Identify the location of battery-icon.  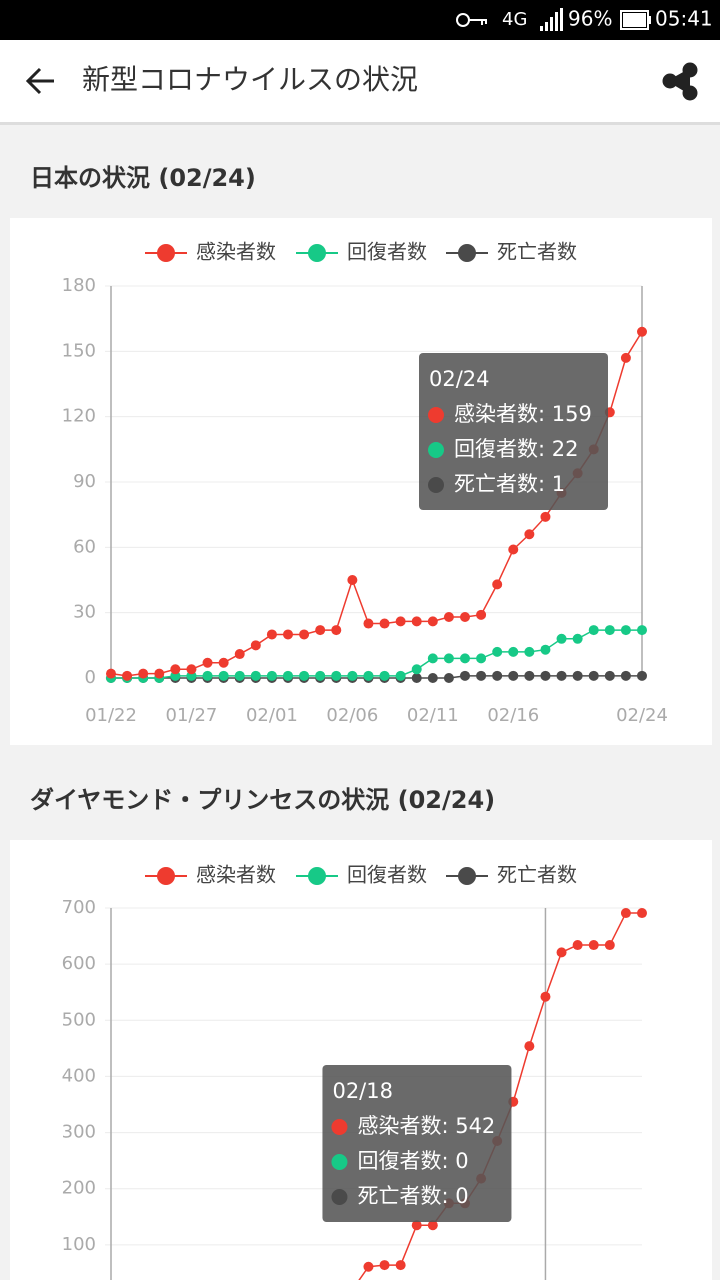
(635, 20).